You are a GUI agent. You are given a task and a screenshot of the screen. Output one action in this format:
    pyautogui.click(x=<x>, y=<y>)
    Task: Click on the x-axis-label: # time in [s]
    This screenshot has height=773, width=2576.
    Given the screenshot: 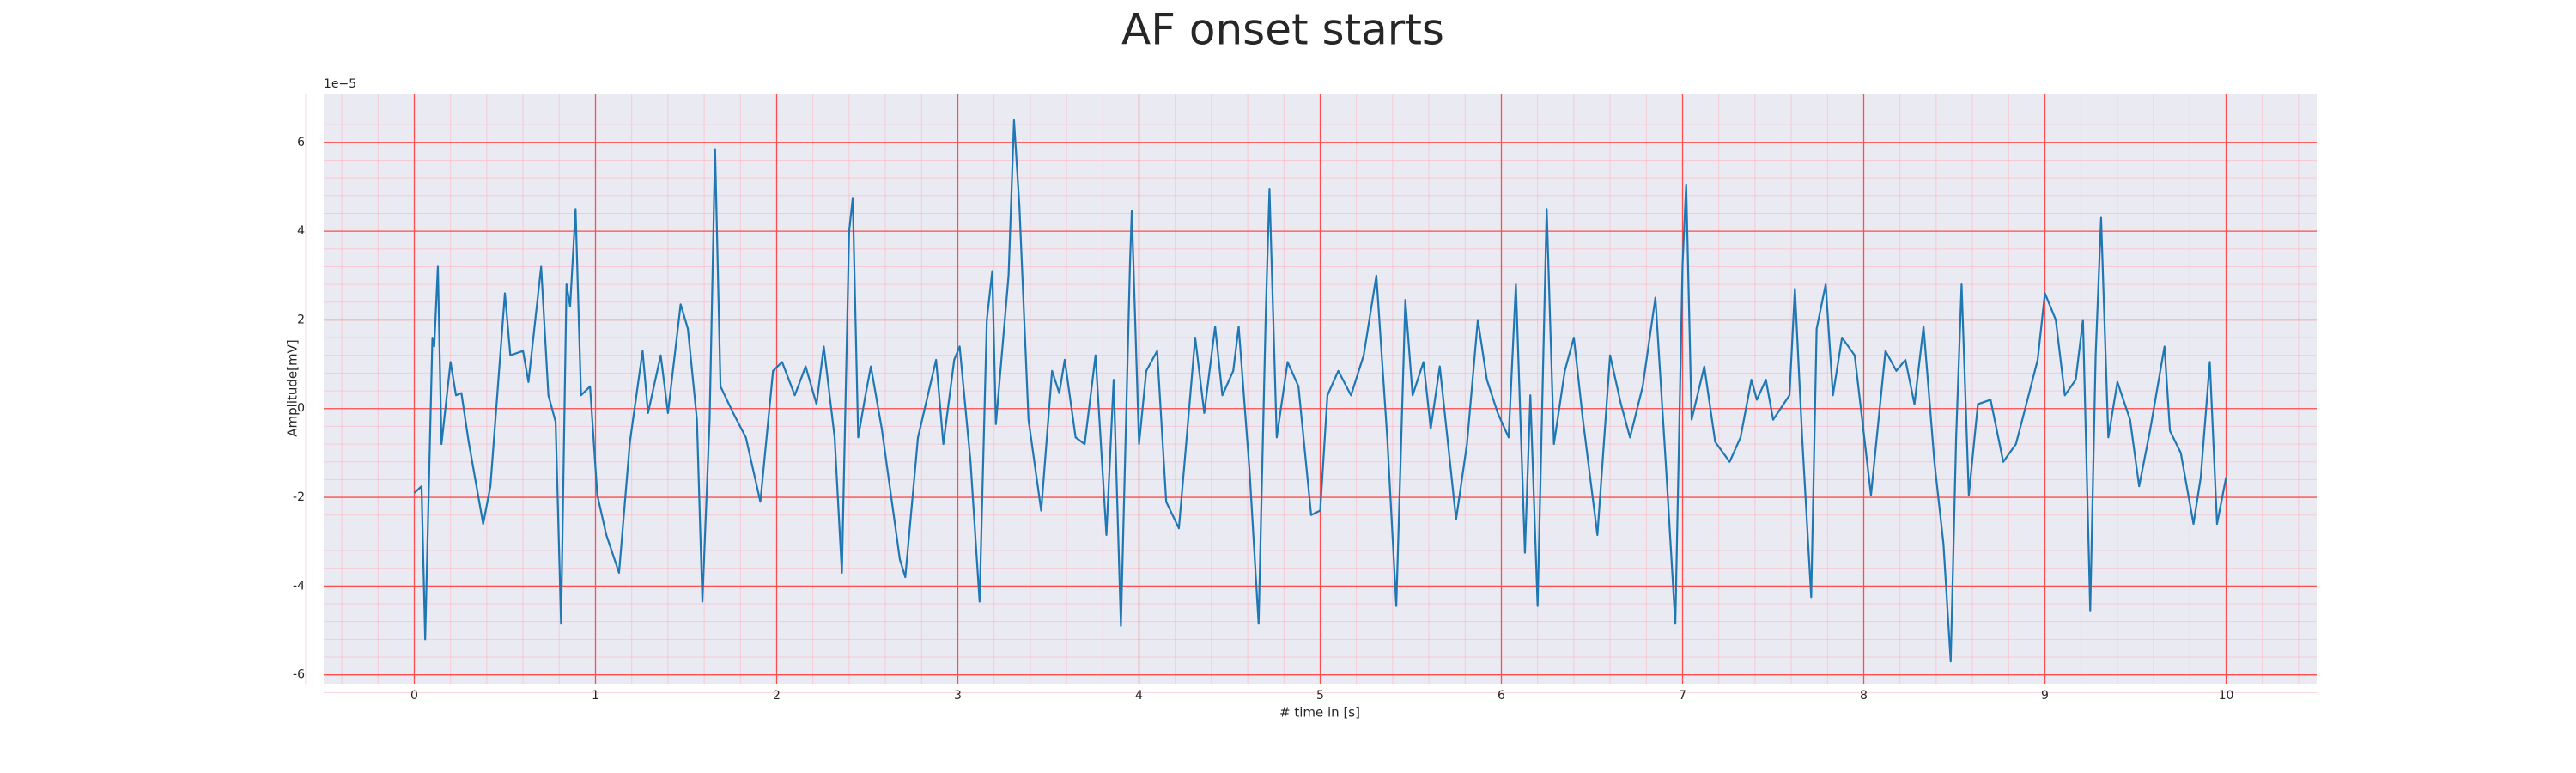 What is the action you would take?
    pyautogui.click(x=1319, y=713)
    